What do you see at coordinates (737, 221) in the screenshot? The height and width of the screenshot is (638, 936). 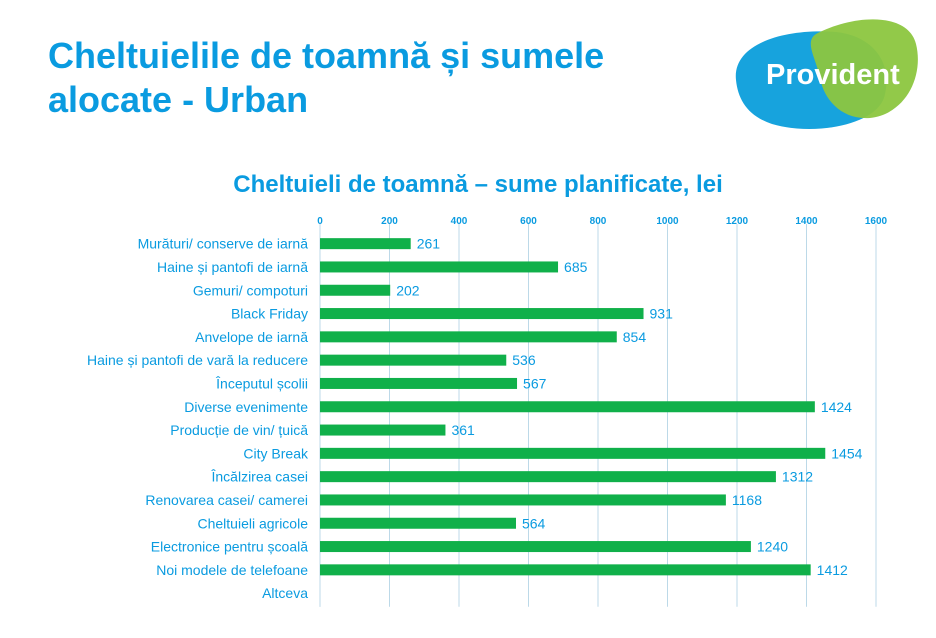 I see `x-tick-label: 1200` at bounding box center [737, 221].